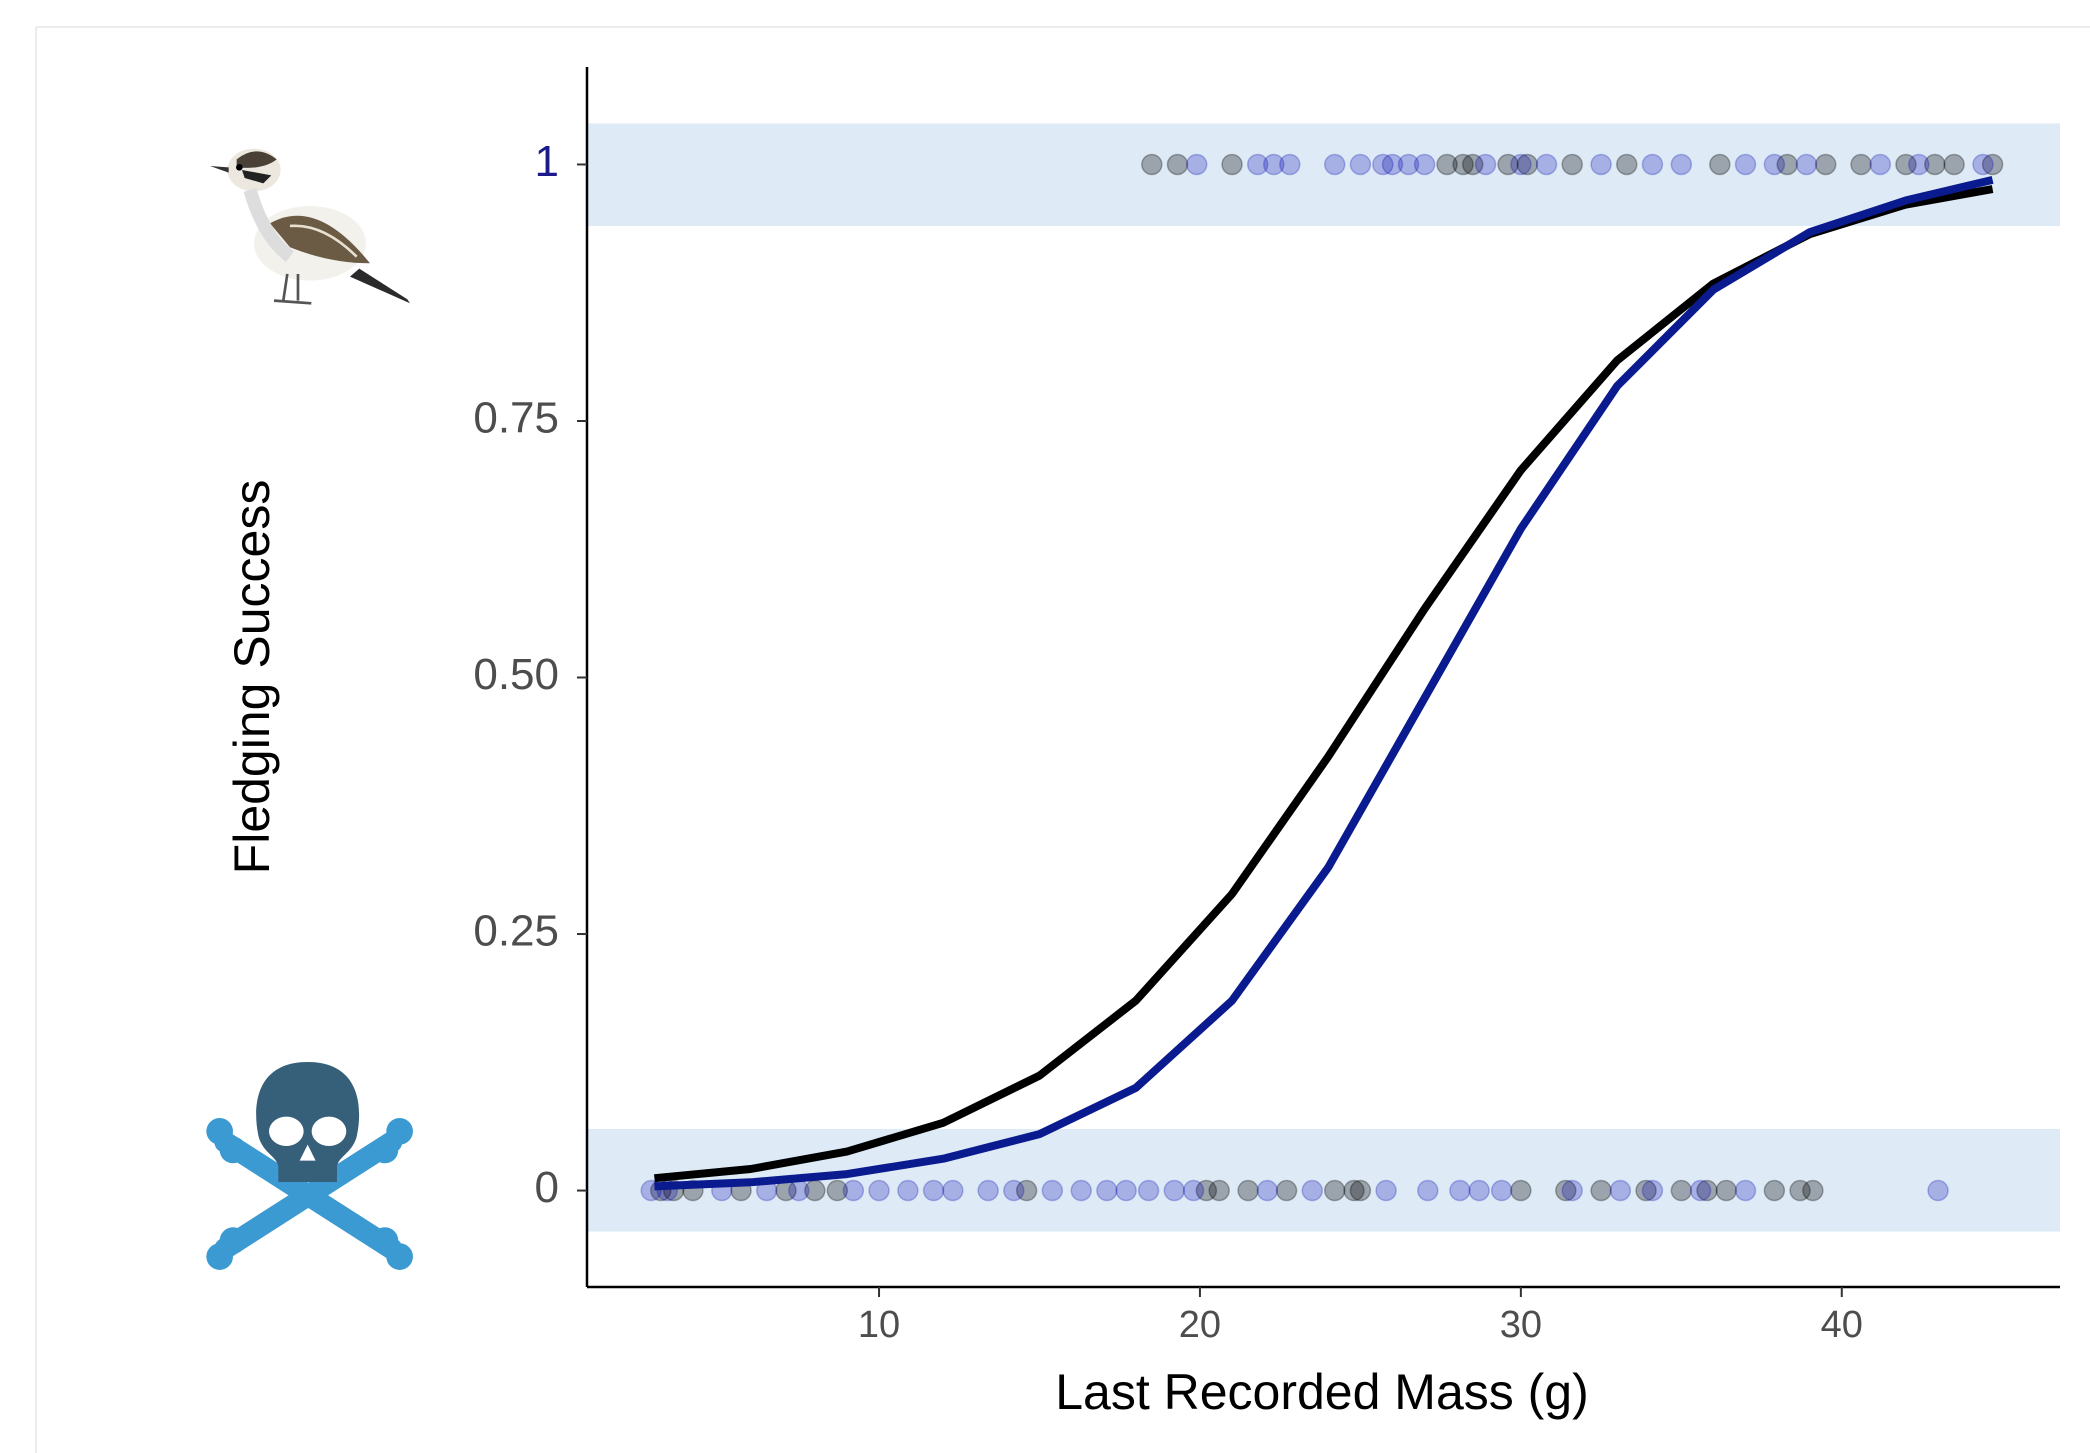  I want to click on x-tick-label: 20, so click(1200, 1325).